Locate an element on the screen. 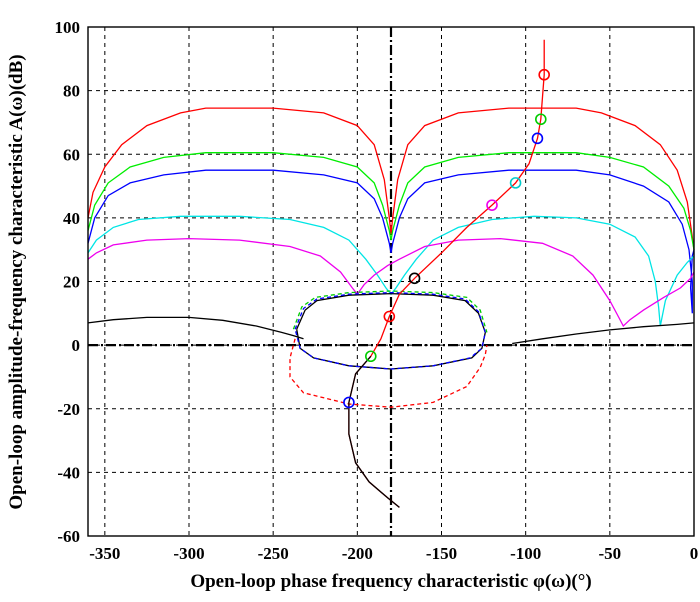 This screenshot has height=602, width=700. x-tick-label: -300 is located at coordinates (188, 553).